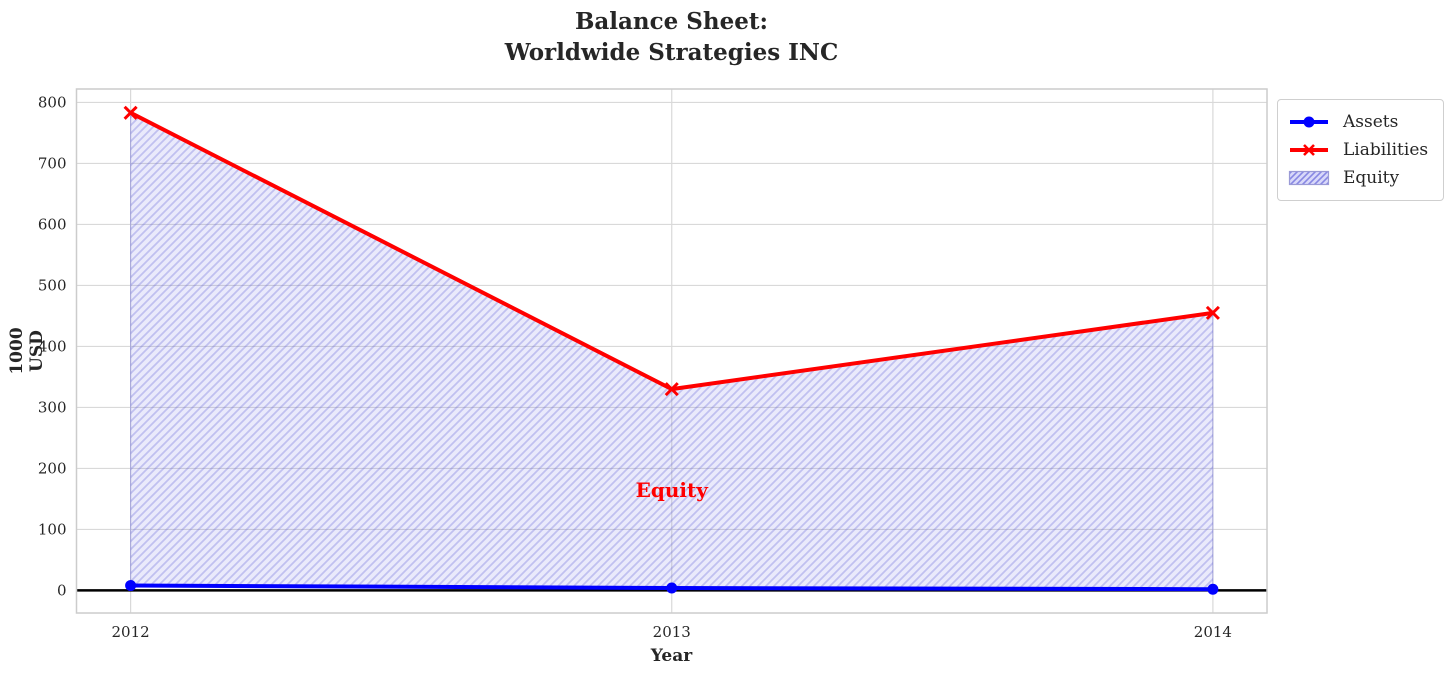 The image size is (1454, 676). I want to click on legend-item-liabilities: Liabilities, so click(1360, 150).